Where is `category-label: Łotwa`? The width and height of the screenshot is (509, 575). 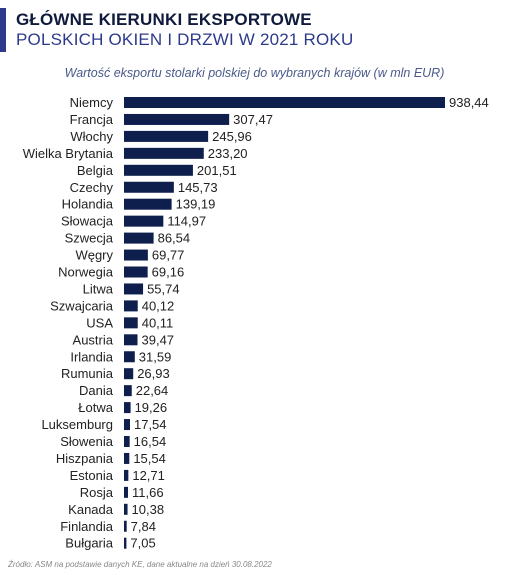 category-label: Łotwa is located at coordinates (95, 407).